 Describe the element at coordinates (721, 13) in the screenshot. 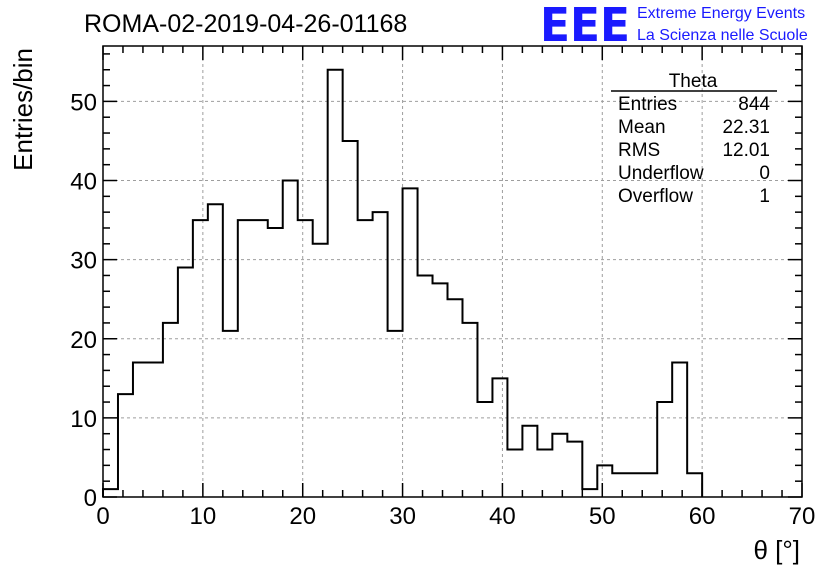

I see `logo-line-1: Extreme Energy Events` at that location.